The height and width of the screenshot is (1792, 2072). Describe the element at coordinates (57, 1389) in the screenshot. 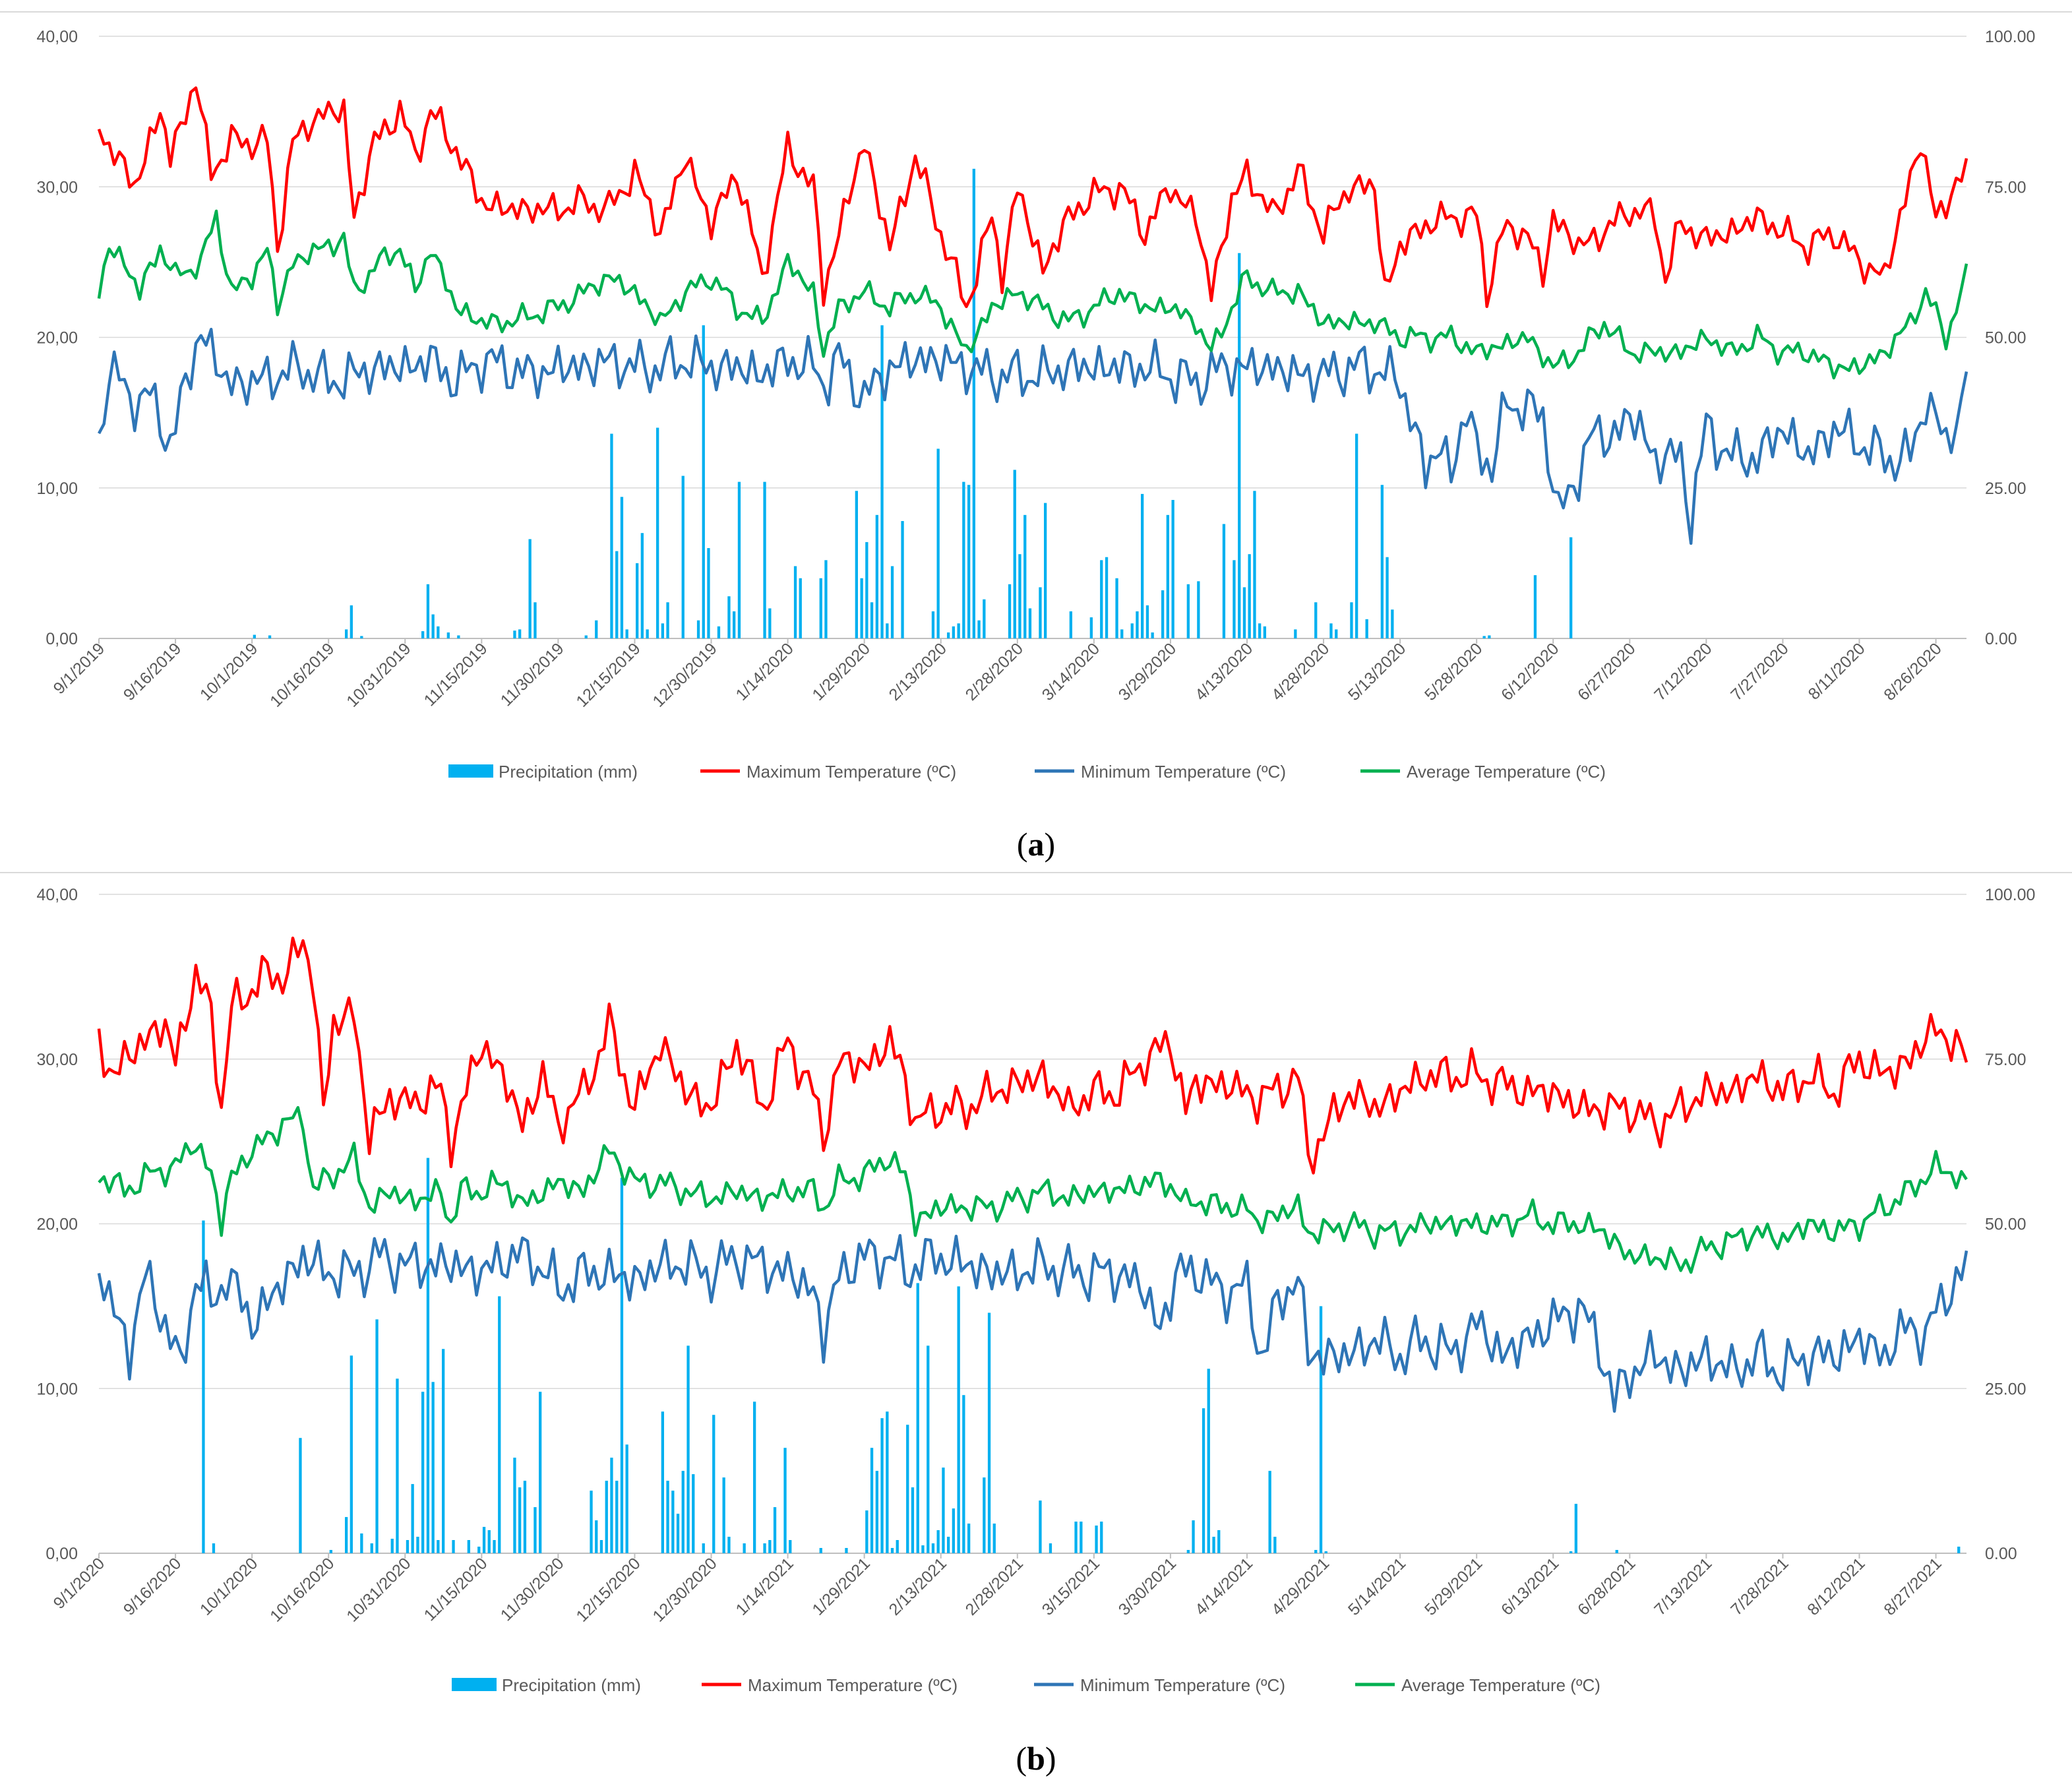

I see `y-left-tick-label: 10,00` at that location.